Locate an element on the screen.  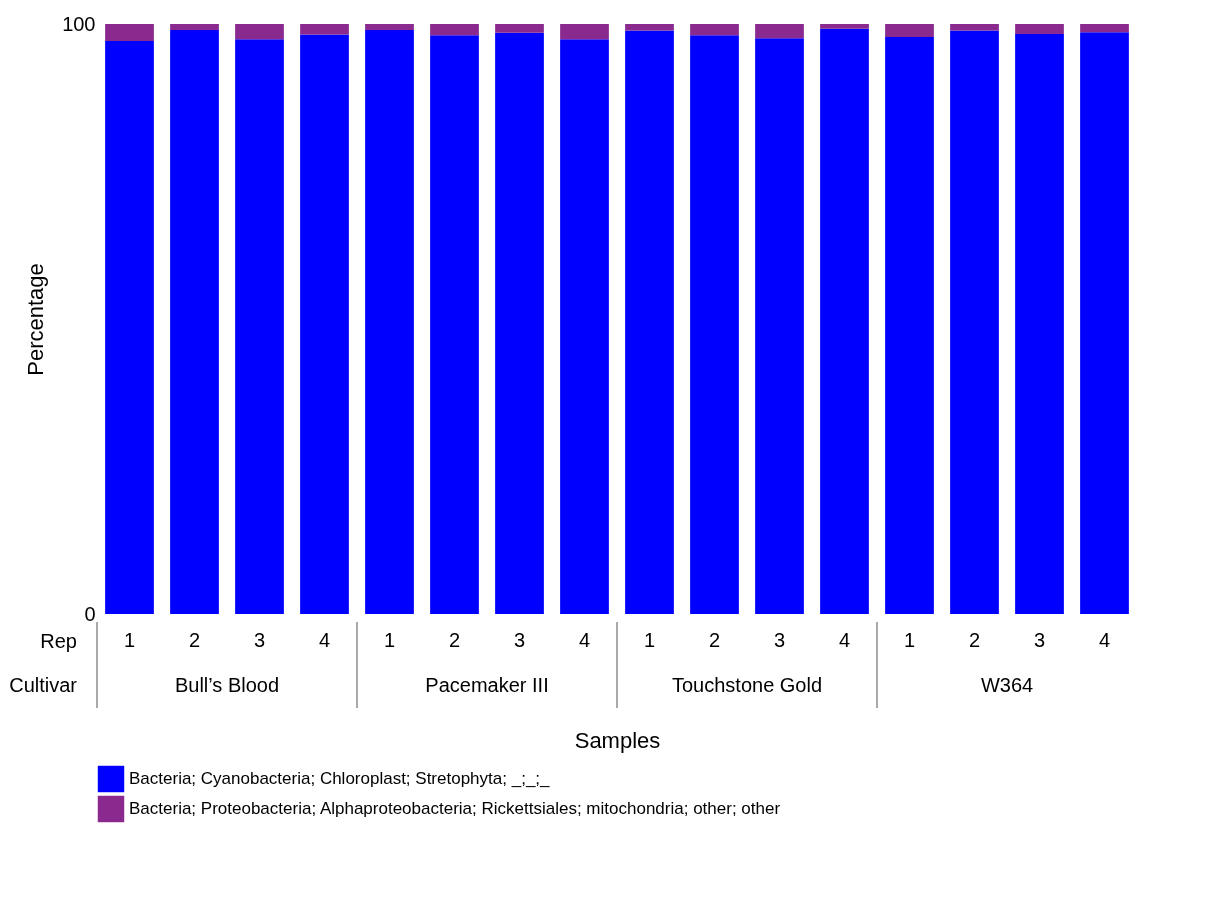
x-axis-title: Samples is located at coordinates (617, 740).